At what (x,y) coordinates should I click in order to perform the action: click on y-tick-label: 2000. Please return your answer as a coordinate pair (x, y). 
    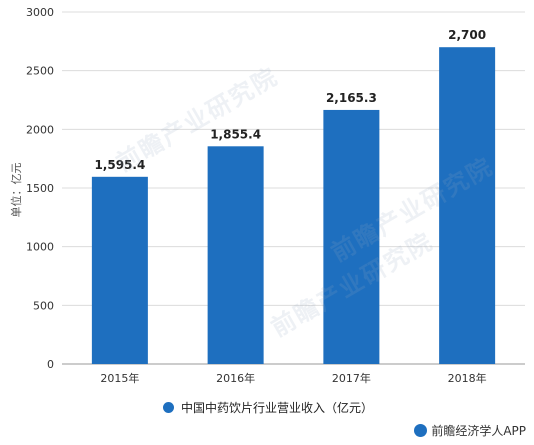
    Looking at the image, I should click on (40, 129).